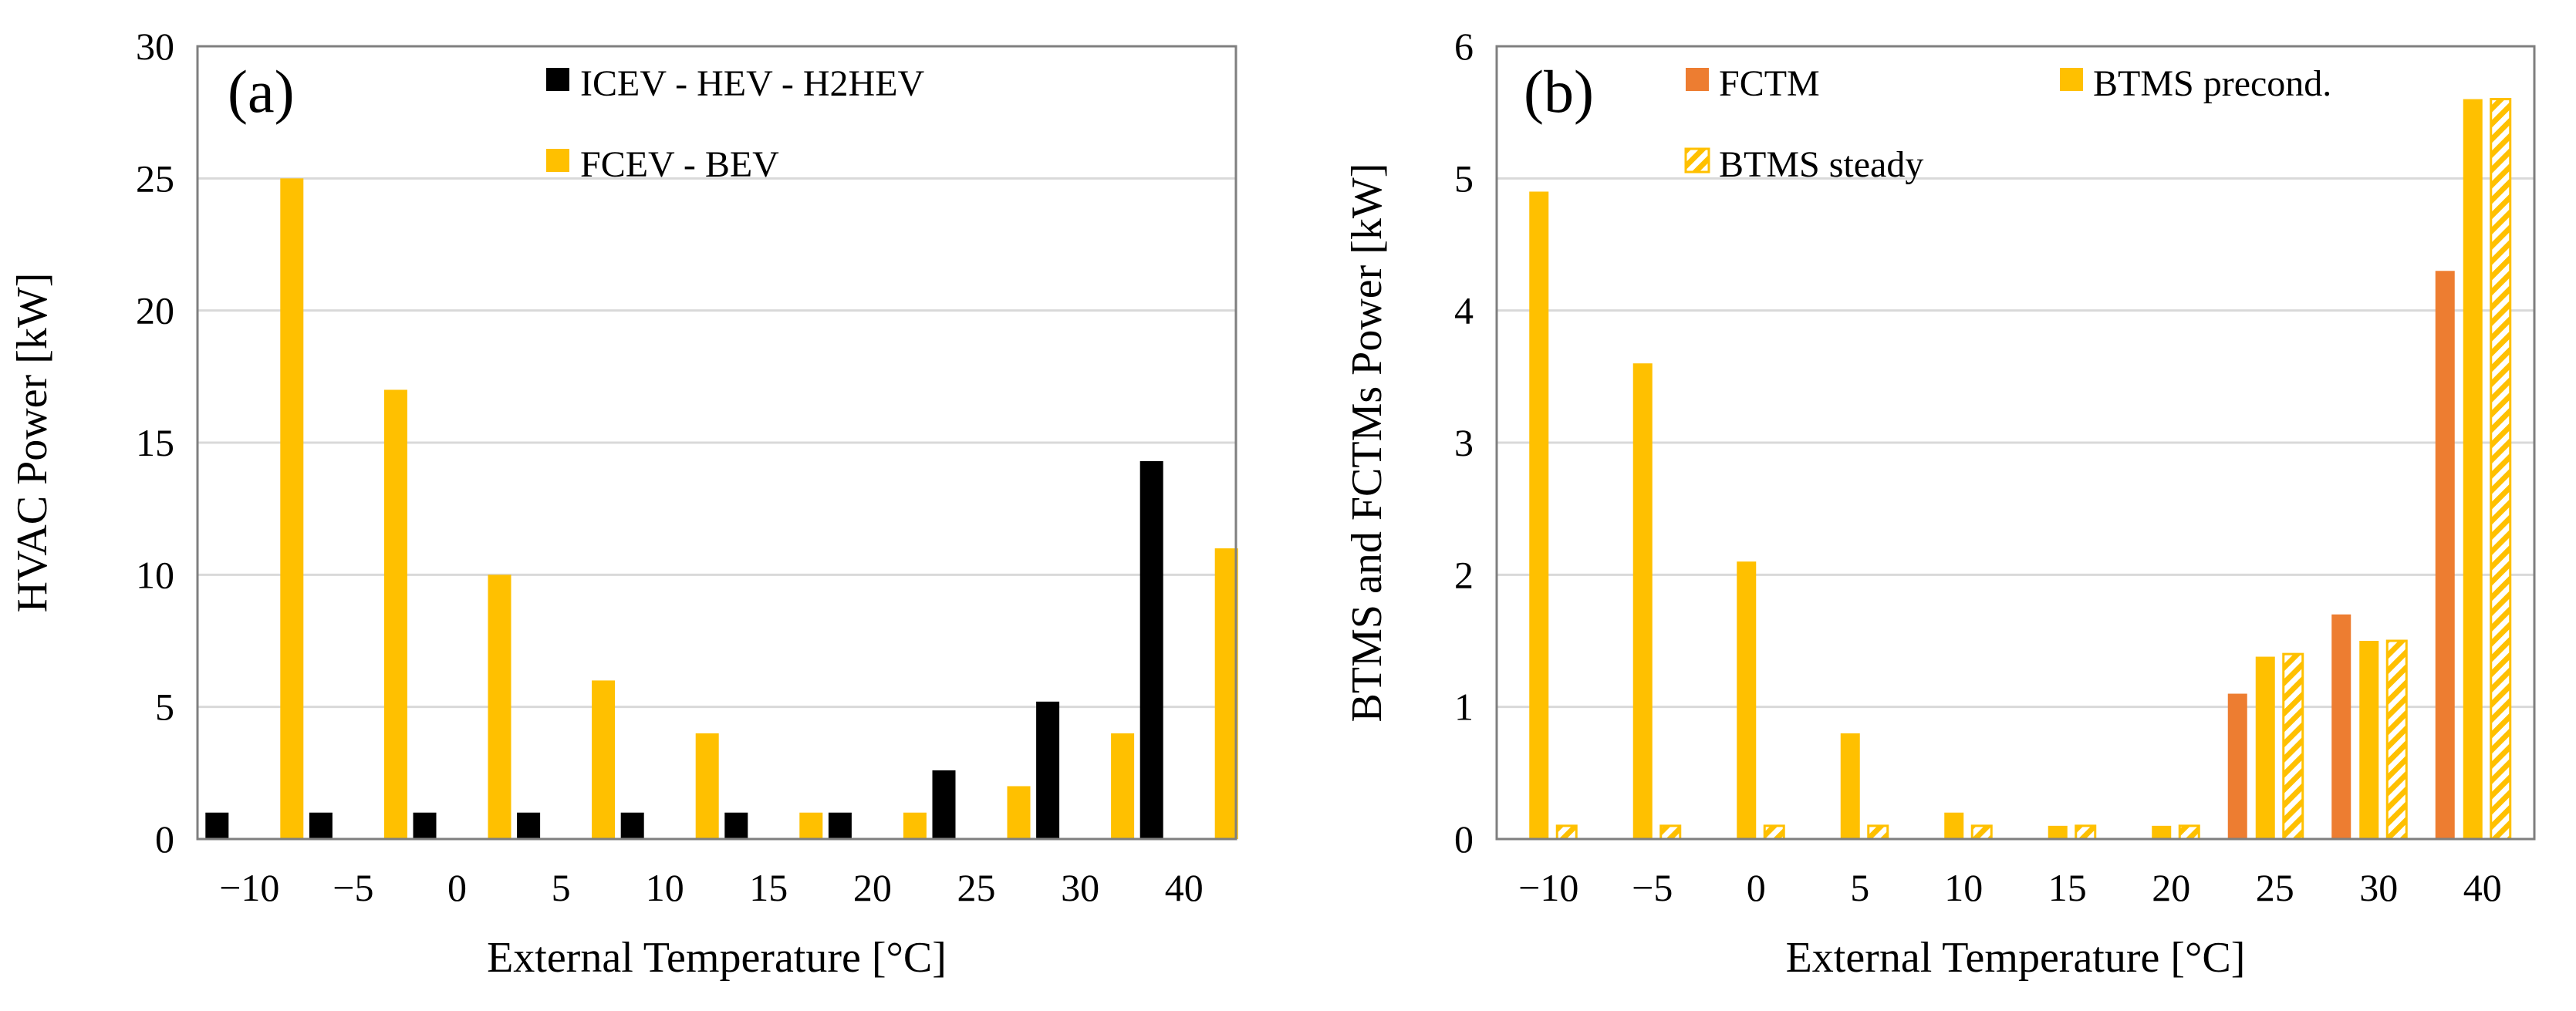 The width and height of the screenshot is (2576, 1011). I want to click on y-tick-label: 30, so click(155, 46).